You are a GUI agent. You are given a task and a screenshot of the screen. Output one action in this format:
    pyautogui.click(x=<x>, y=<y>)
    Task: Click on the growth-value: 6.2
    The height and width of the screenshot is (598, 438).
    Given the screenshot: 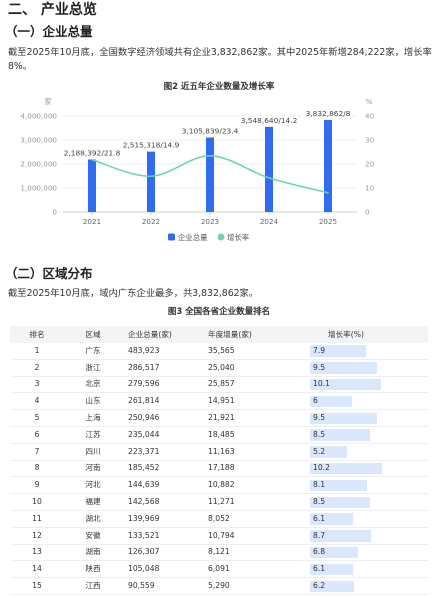 What is the action you would take?
    pyautogui.click(x=319, y=586)
    